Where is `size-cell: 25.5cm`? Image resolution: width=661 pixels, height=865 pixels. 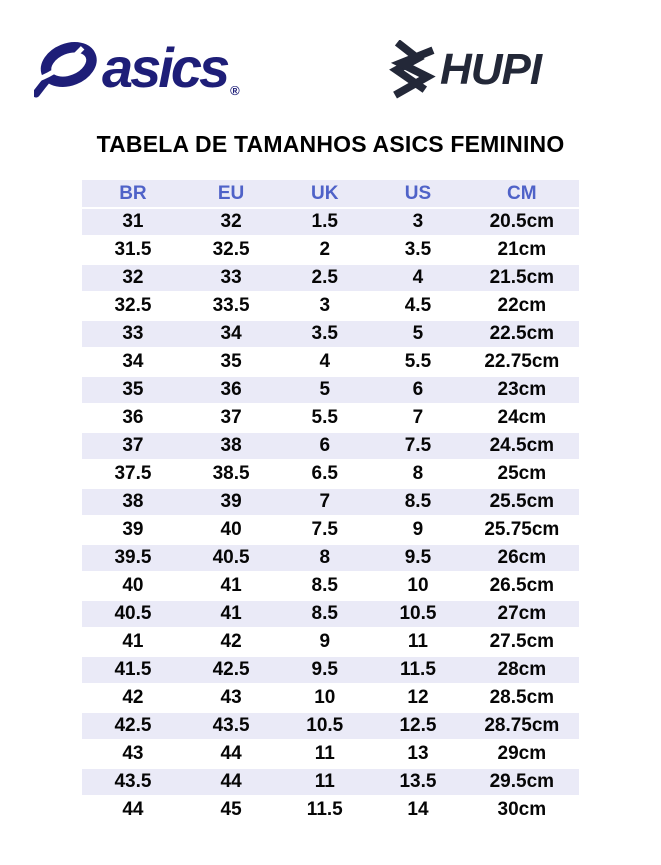 size-cell: 25.5cm is located at coordinates (521, 502).